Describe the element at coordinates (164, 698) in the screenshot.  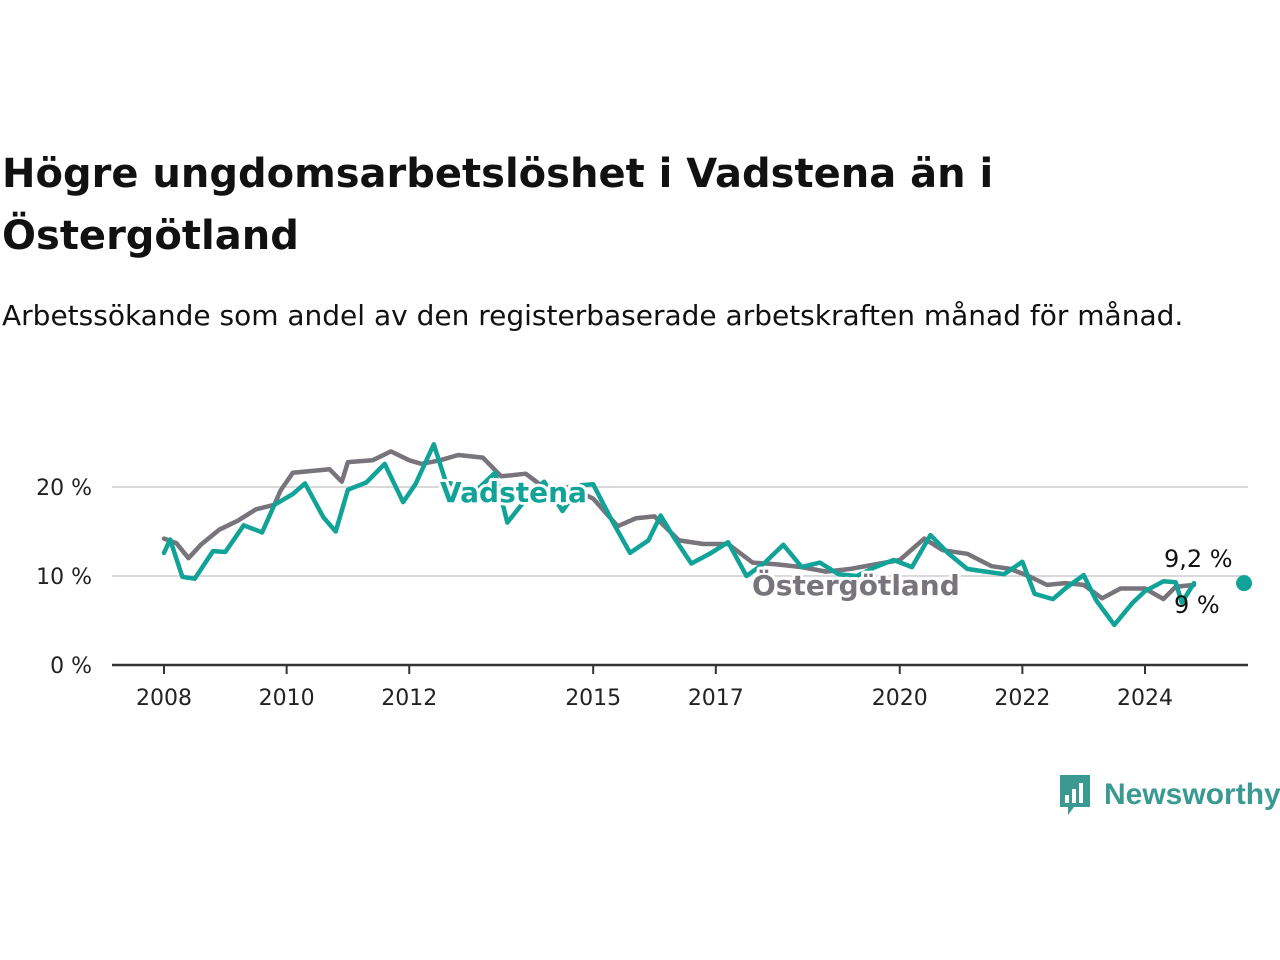
I see `x-tick-label: 2008` at that location.